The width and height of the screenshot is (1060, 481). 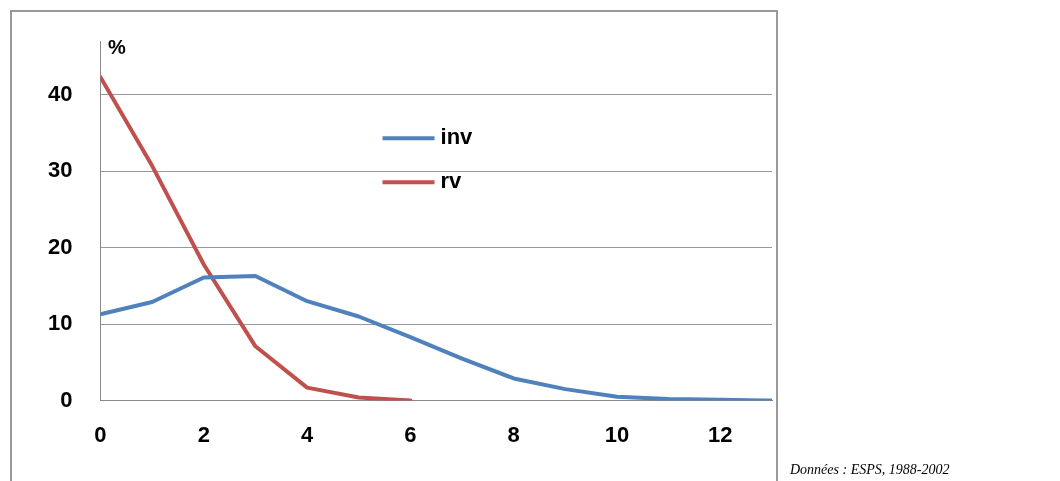 What do you see at coordinates (203, 434) in the screenshot?
I see `x-tick-label: 2` at bounding box center [203, 434].